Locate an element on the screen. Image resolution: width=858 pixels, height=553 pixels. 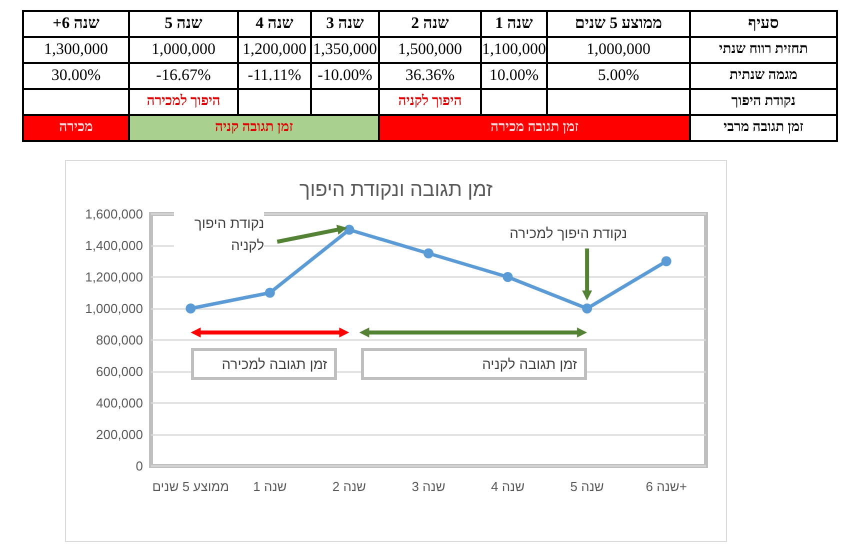
text: מכירה is located at coordinates (76, 127).